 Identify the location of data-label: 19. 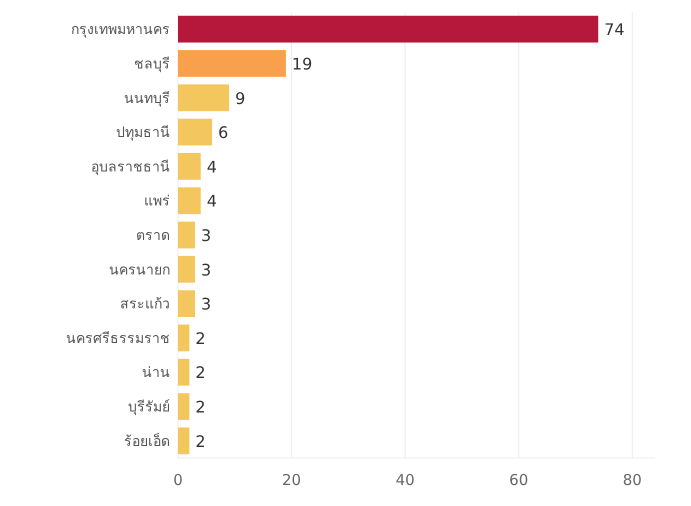
(302, 64).